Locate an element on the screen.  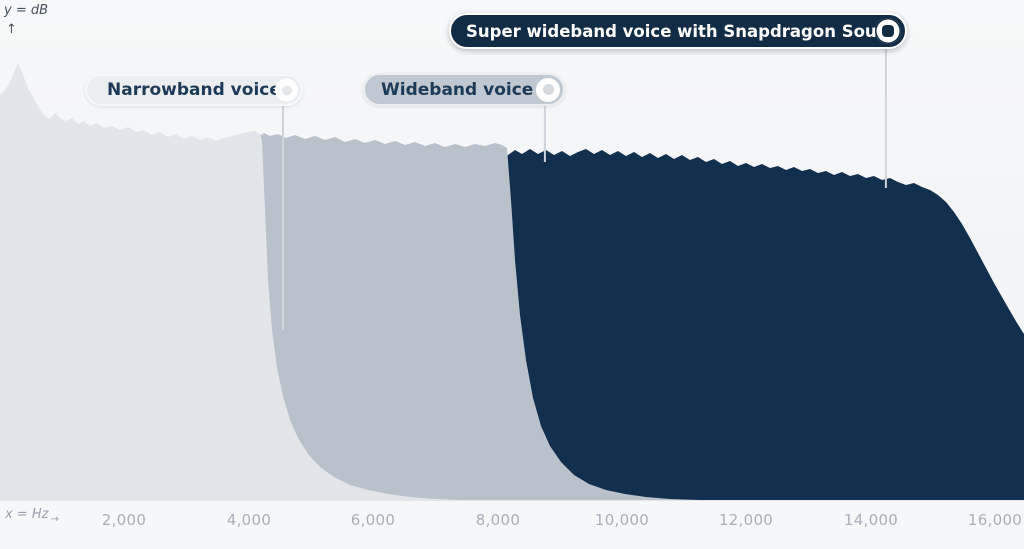
x-axis-label: x = Hz → is located at coordinates (32, 516).